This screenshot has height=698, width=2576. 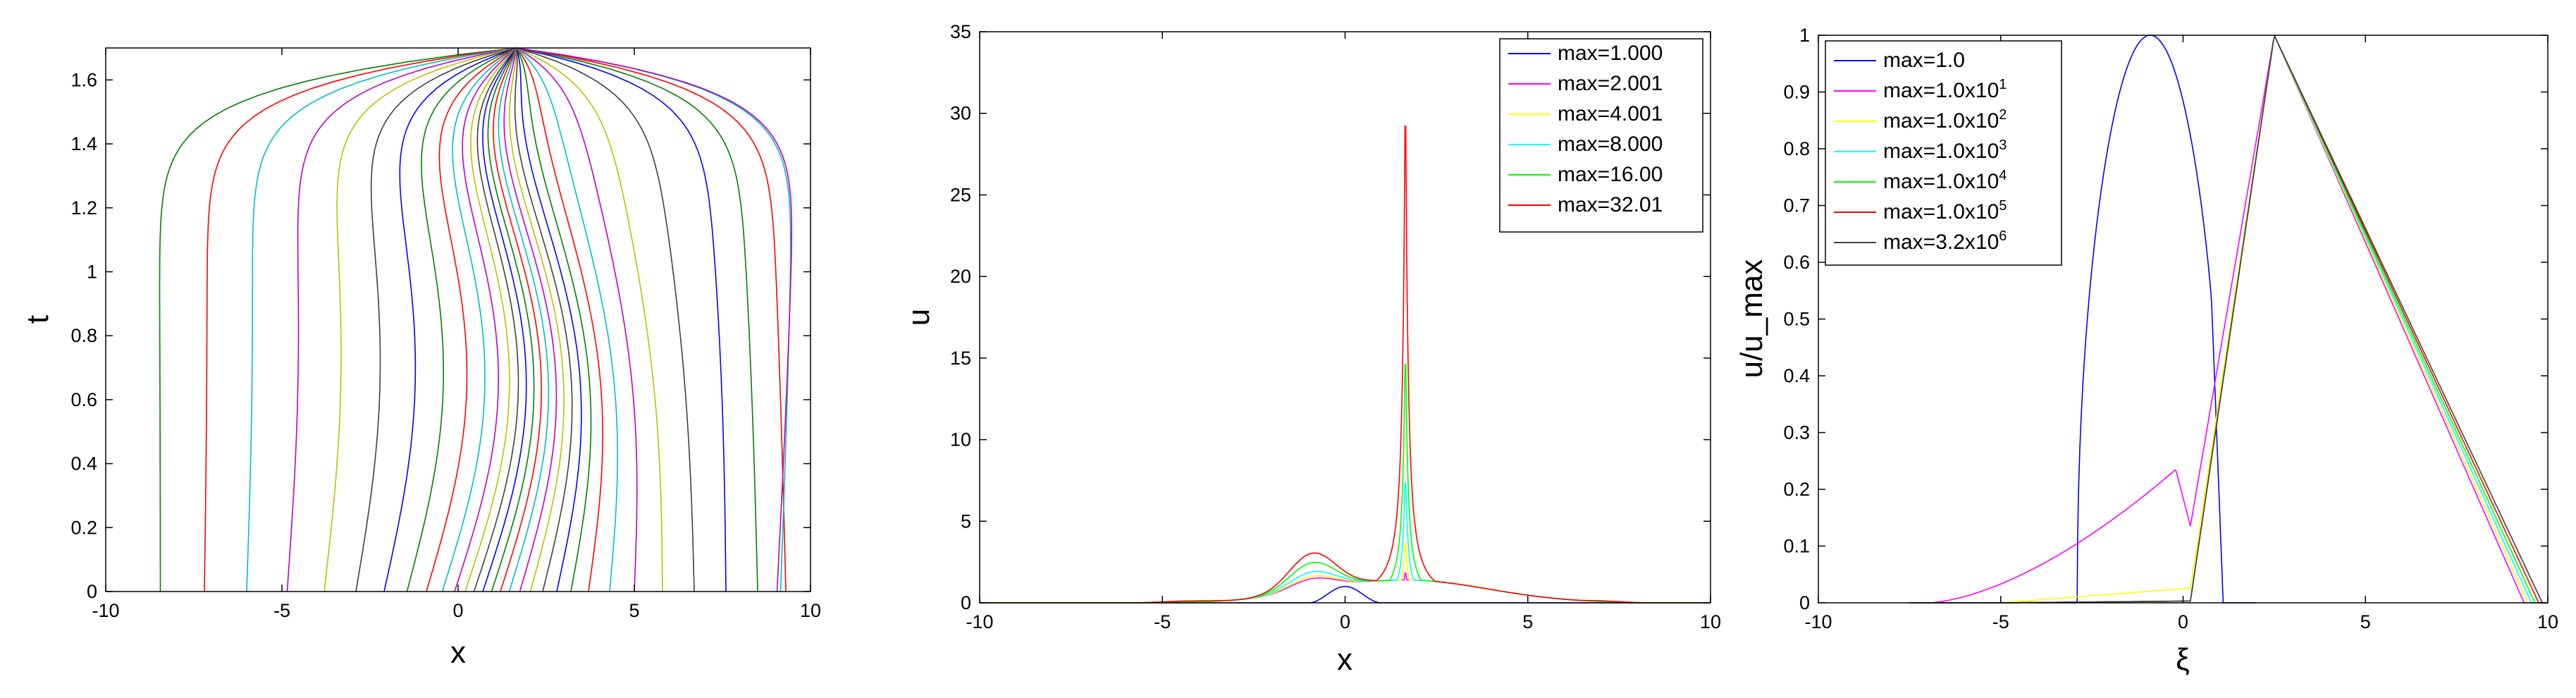 I want to click on legend-entry-exponent: 2, so click(x=2003, y=115).